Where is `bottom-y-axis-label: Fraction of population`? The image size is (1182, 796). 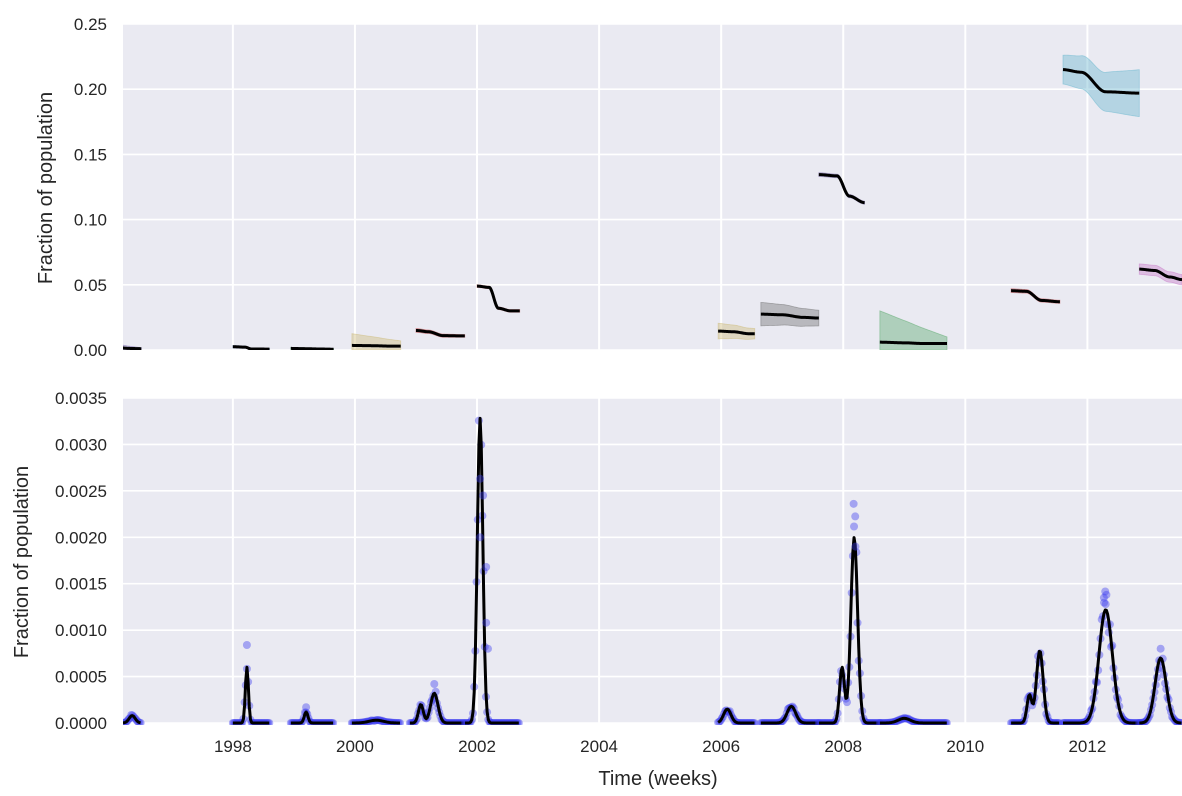 bottom-y-axis-label: Fraction of population is located at coordinates (22, 562).